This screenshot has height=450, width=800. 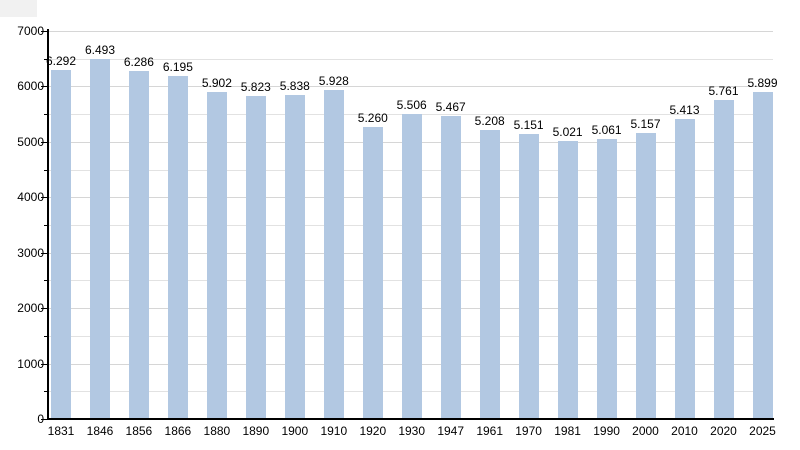 I want to click on bar-value-label: 5.928, so click(x=333, y=81).